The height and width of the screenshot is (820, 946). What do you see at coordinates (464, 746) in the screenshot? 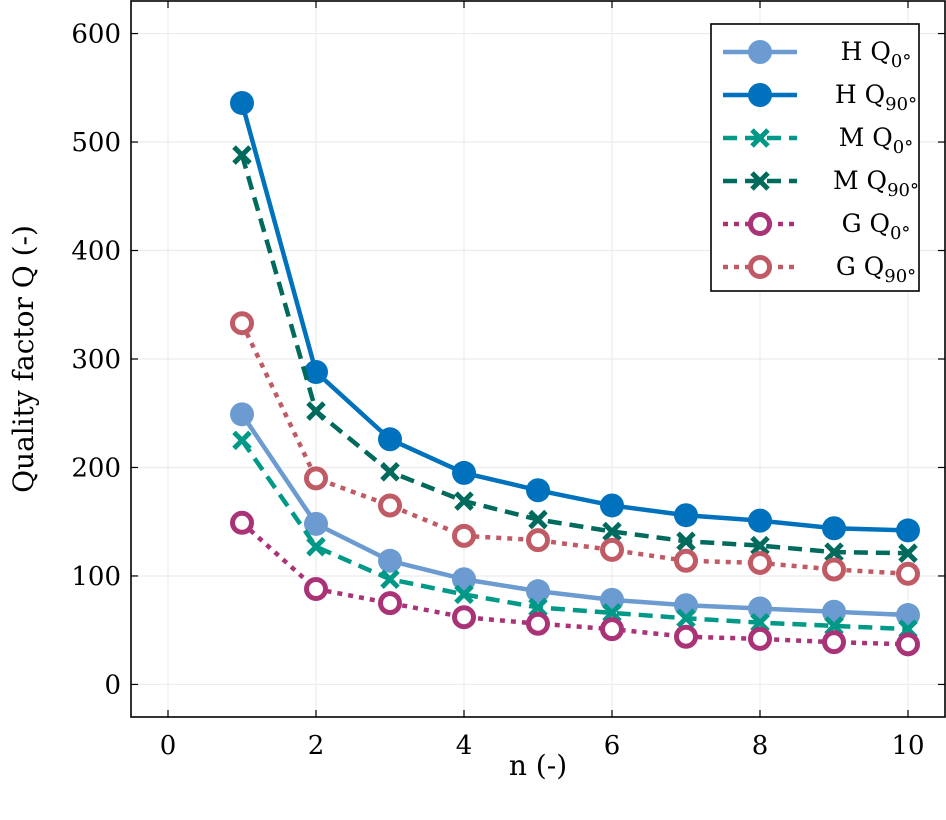
I see `x-tick-label: 4` at bounding box center [464, 746].